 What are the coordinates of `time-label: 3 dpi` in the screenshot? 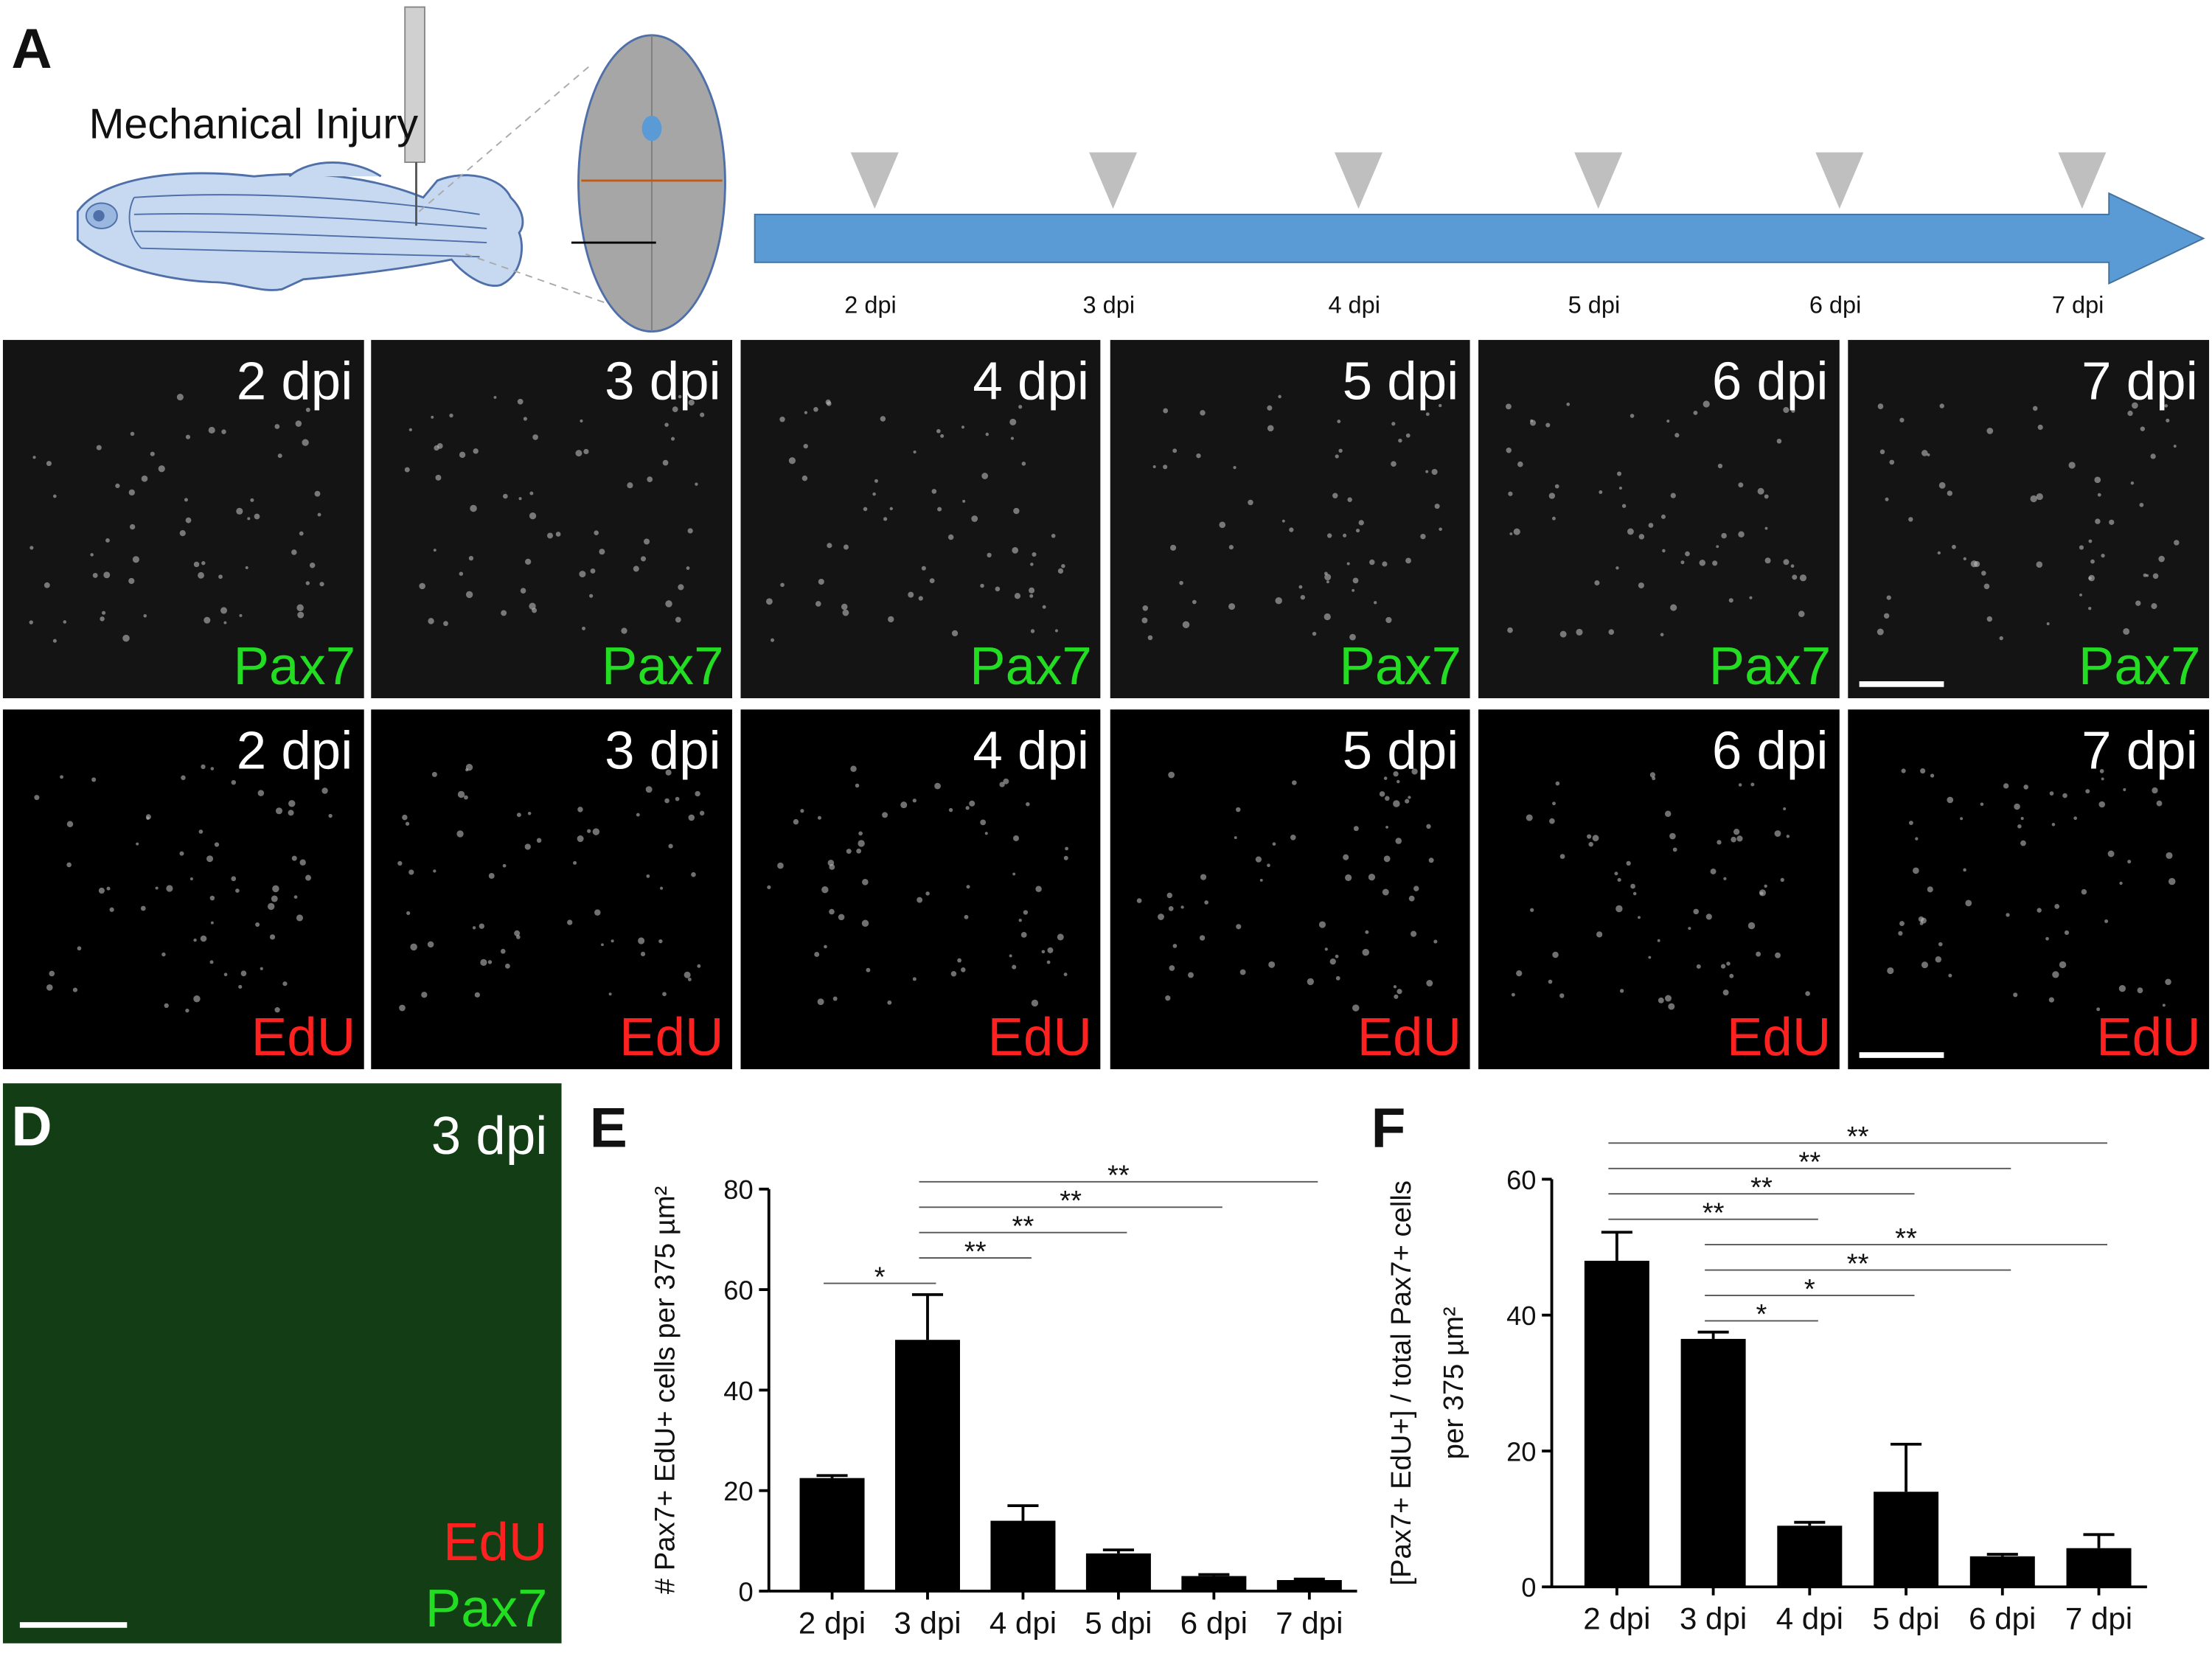 It's located at (663, 751).